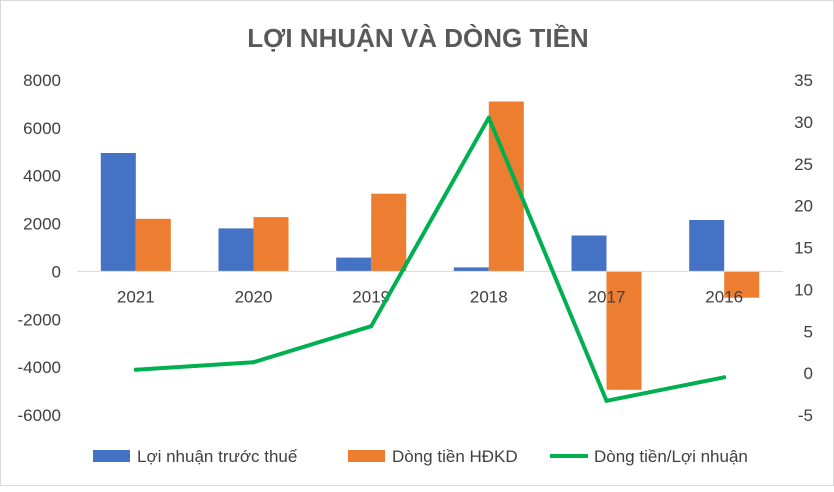 Image resolution: width=834 pixels, height=492 pixels. What do you see at coordinates (39, 248) in the screenshot?
I see `left-axis-ticks: 8000 6000 4000 2000 0 -2000 -4000 -6000` at bounding box center [39, 248].